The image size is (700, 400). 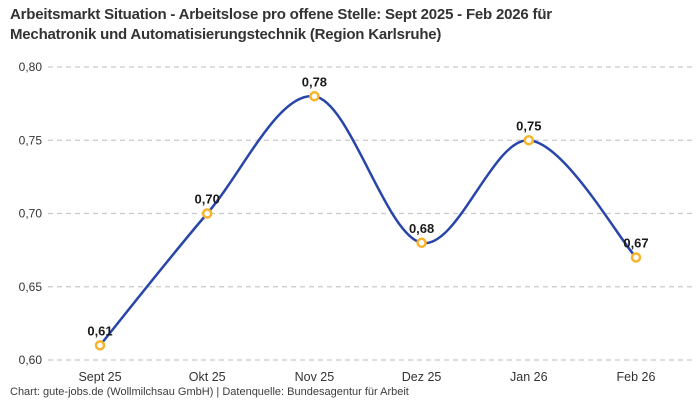 What do you see at coordinates (99, 377) in the screenshot?
I see `x-tick-label: Sept 25` at bounding box center [99, 377].